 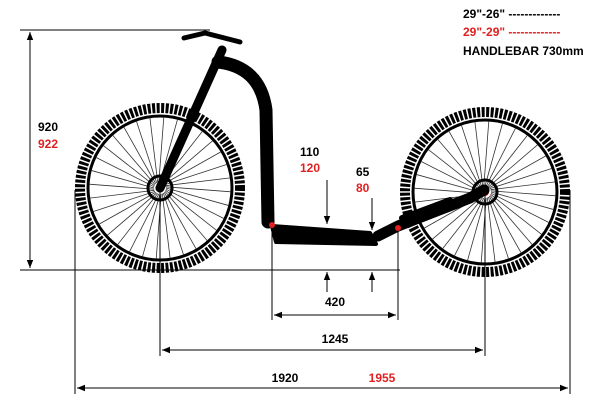 What do you see at coordinates (285, 378) in the screenshot?
I see `length-label: 1920` at bounding box center [285, 378].